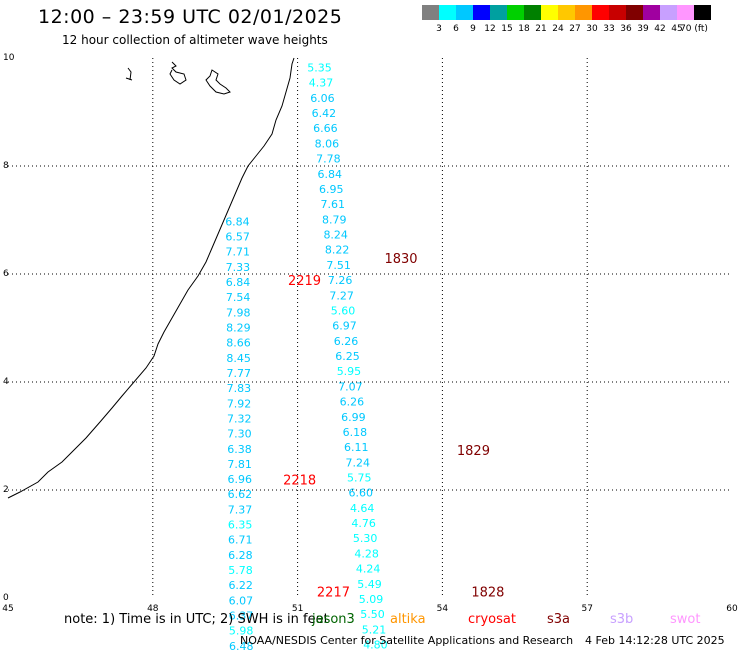 This screenshot has width=740, height=650. Describe the element at coordinates (237, 252) in the screenshot. I see `wave-height-value: 7.71` at that location.